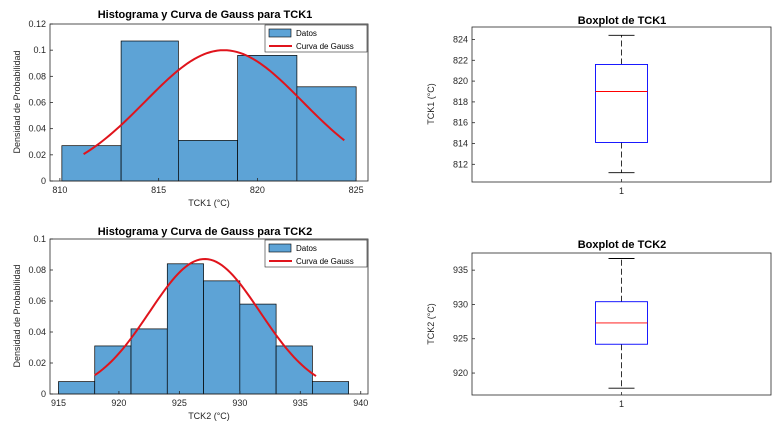 The width and height of the screenshot is (772, 423). Describe the element at coordinates (460, 304) in the screenshot. I see `y-tick-label: 930` at that location.